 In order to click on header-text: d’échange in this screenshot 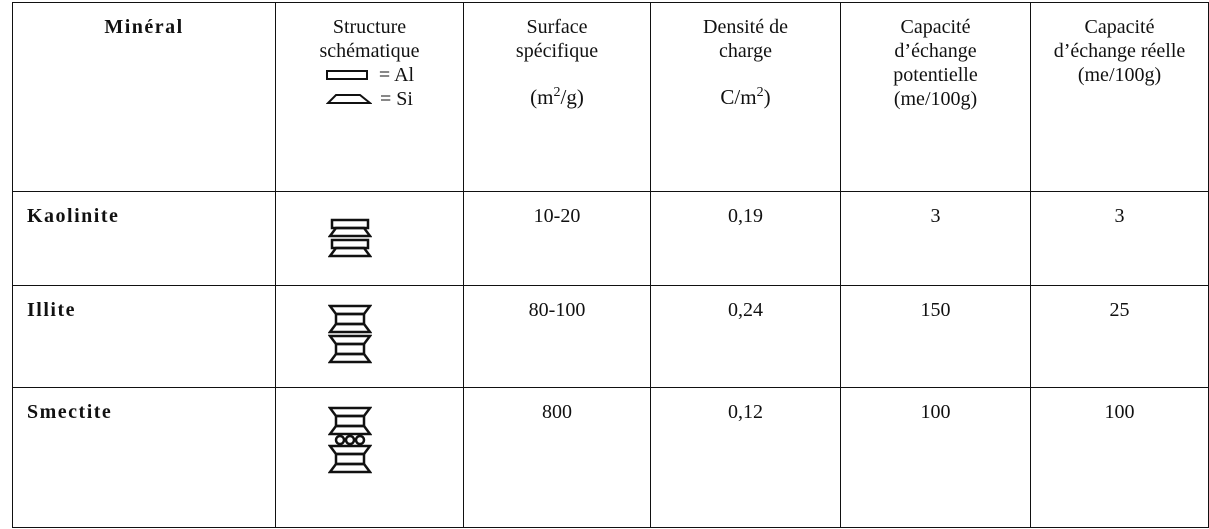, I will do `click(935, 51)`.